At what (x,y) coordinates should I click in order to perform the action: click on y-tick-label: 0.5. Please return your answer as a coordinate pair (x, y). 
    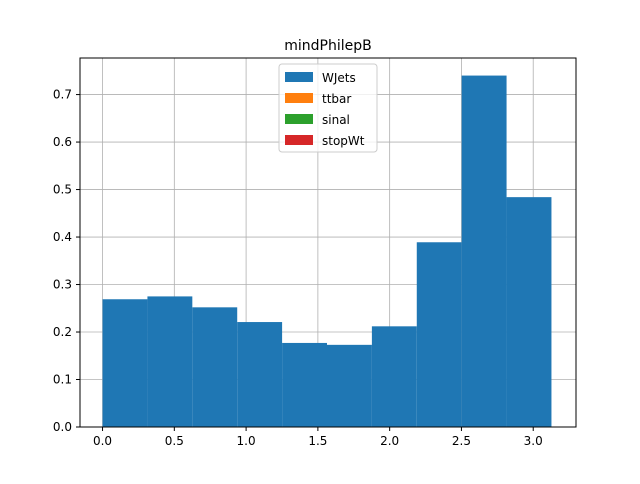
    Looking at the image, I should click on (62, 190).